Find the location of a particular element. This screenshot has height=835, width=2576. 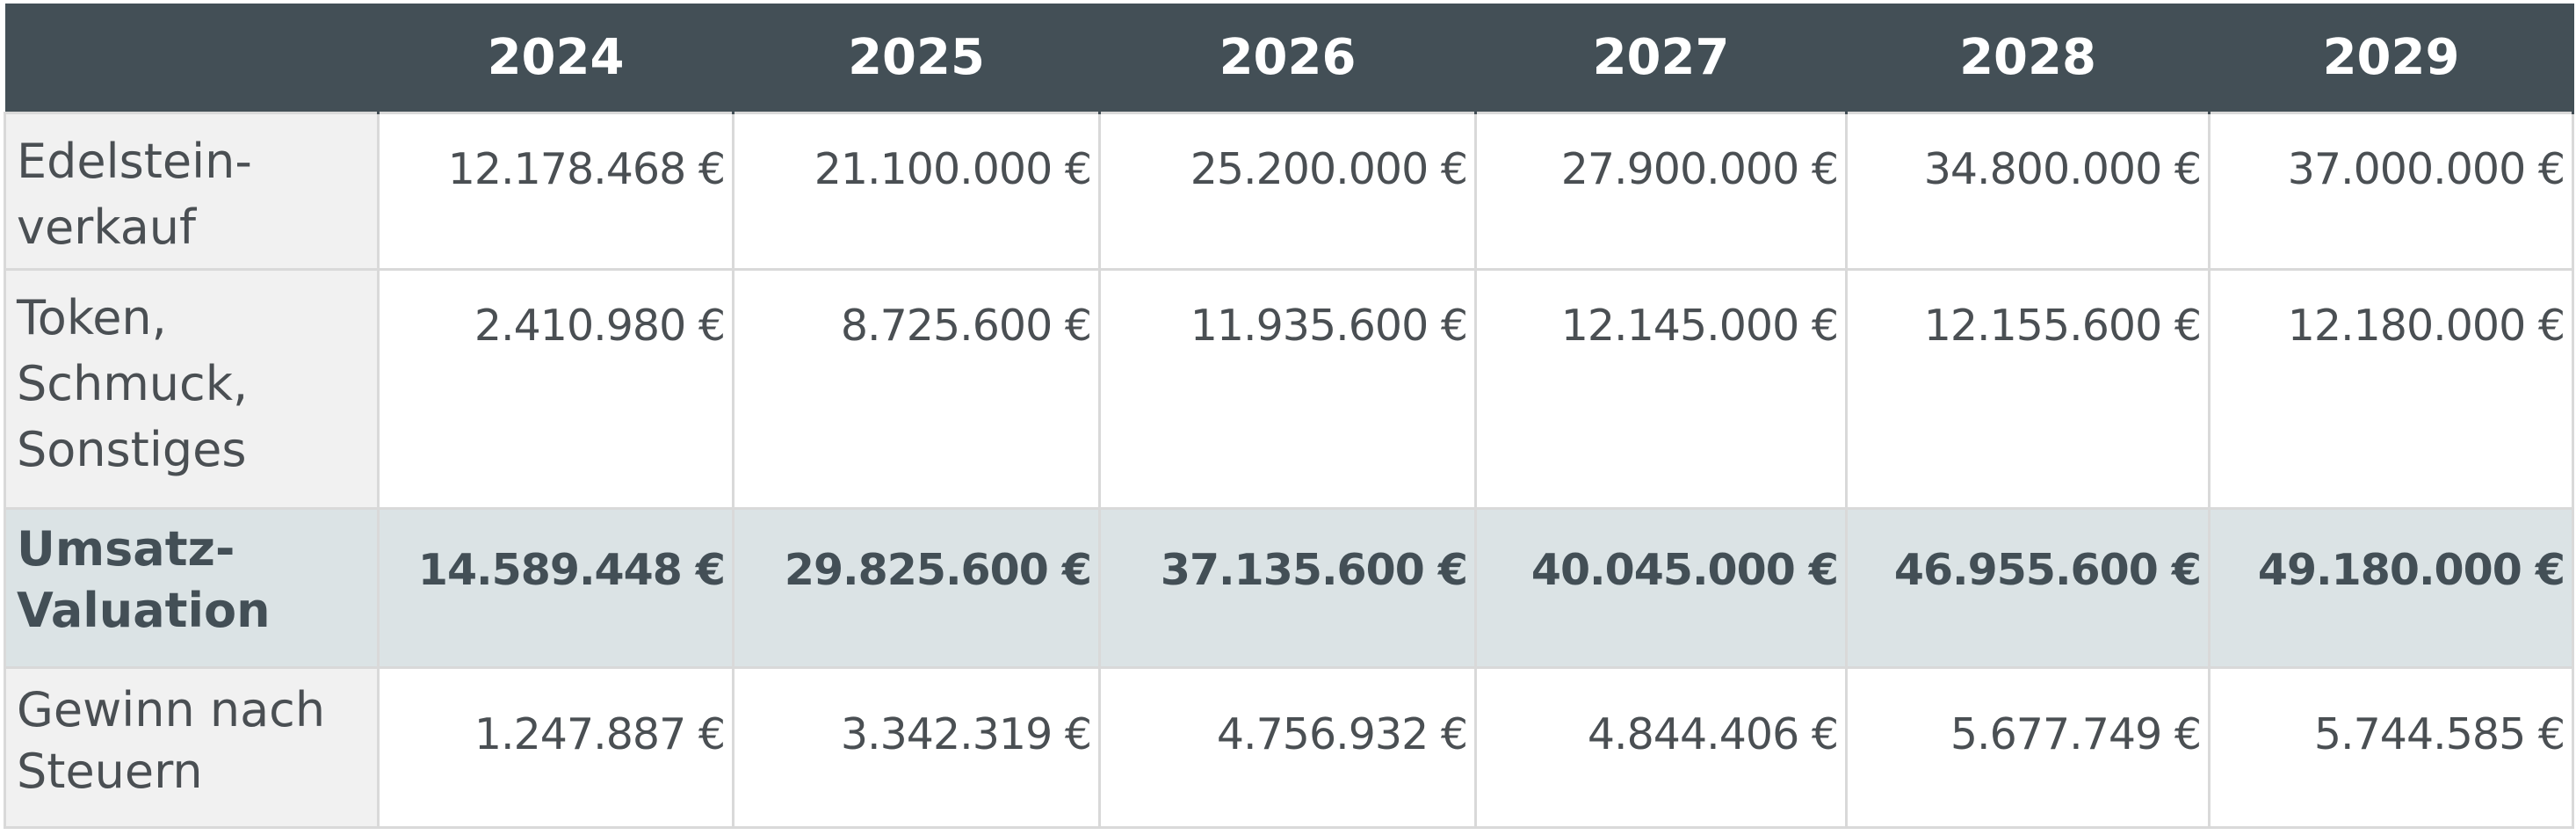

value-cell: 11.935.600 € is located at coordinates (1287, 388).